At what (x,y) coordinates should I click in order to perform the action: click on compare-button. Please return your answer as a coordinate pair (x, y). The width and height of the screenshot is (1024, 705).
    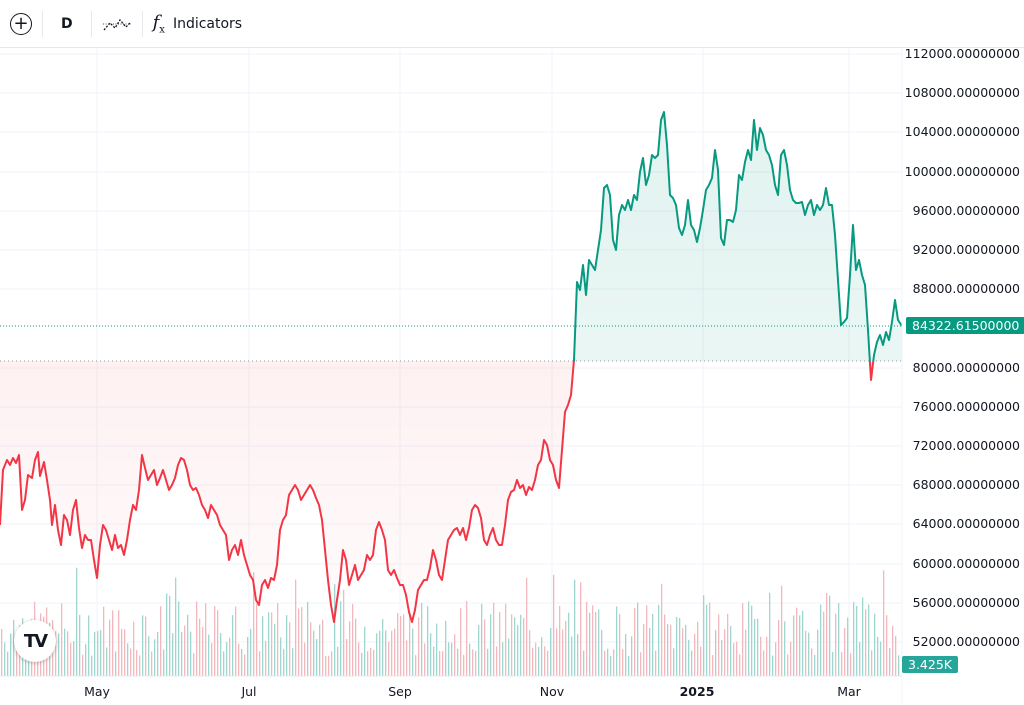
    Looking at the image, I should click on (117, 24).